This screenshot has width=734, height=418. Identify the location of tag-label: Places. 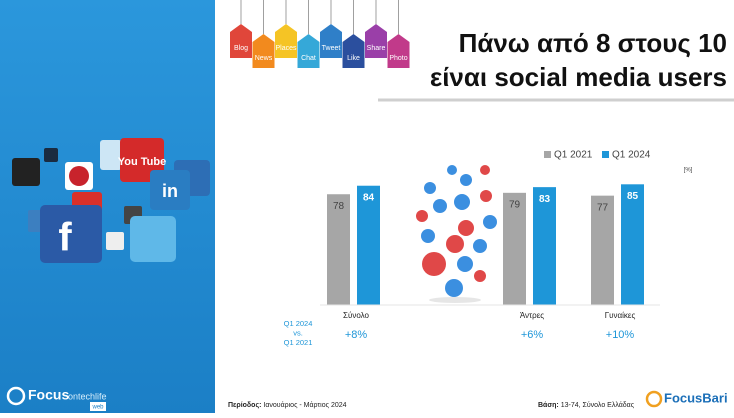
(286, 48).